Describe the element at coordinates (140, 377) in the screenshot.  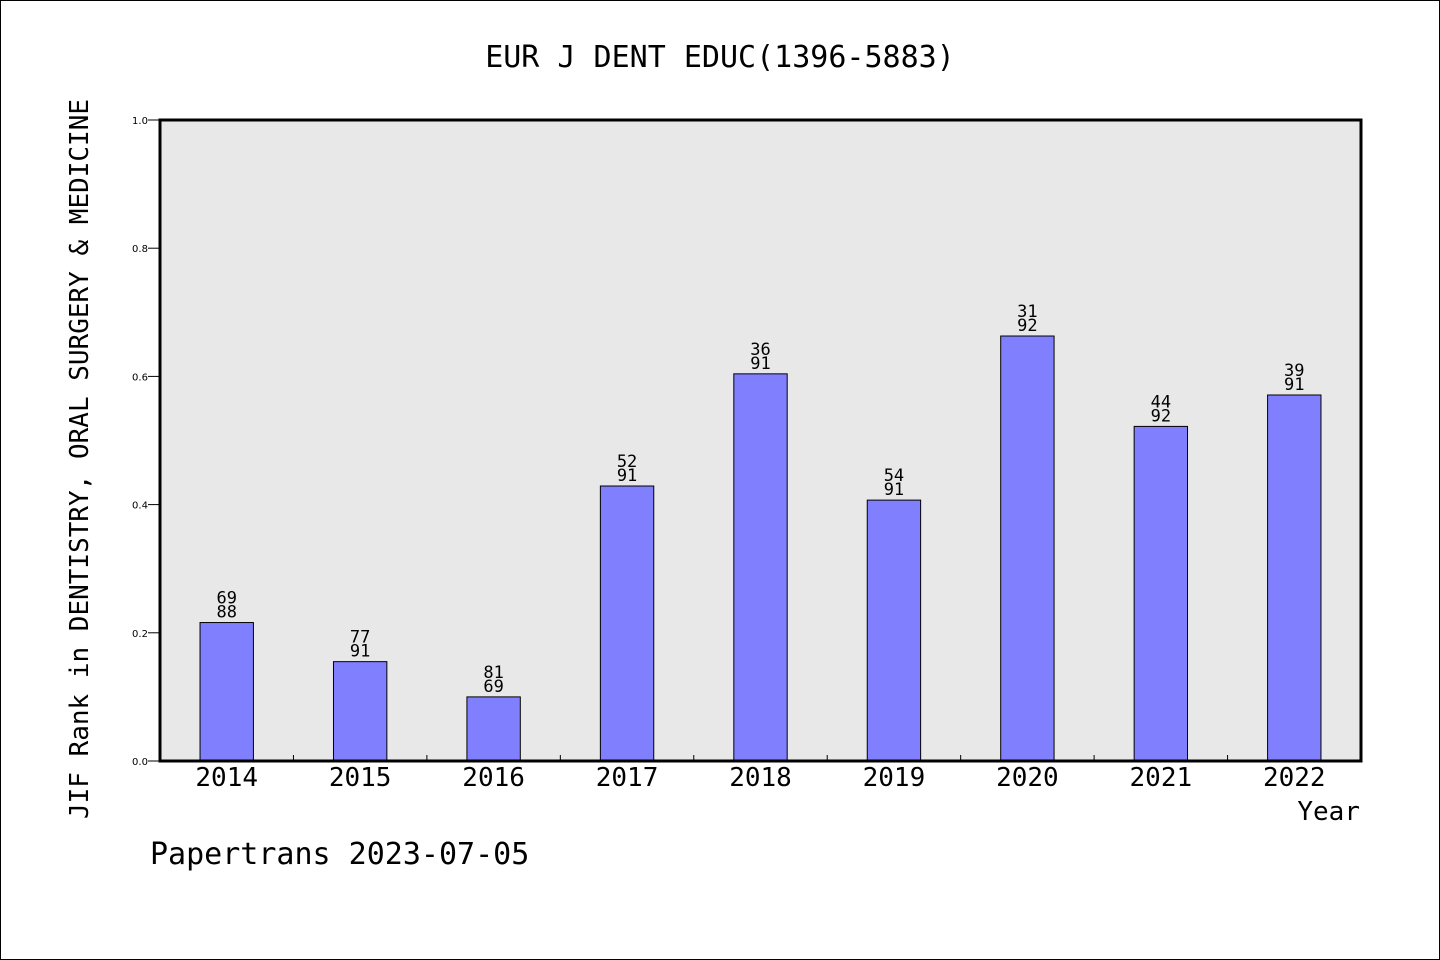
I see `y-tick-label: 0.6` at that location.